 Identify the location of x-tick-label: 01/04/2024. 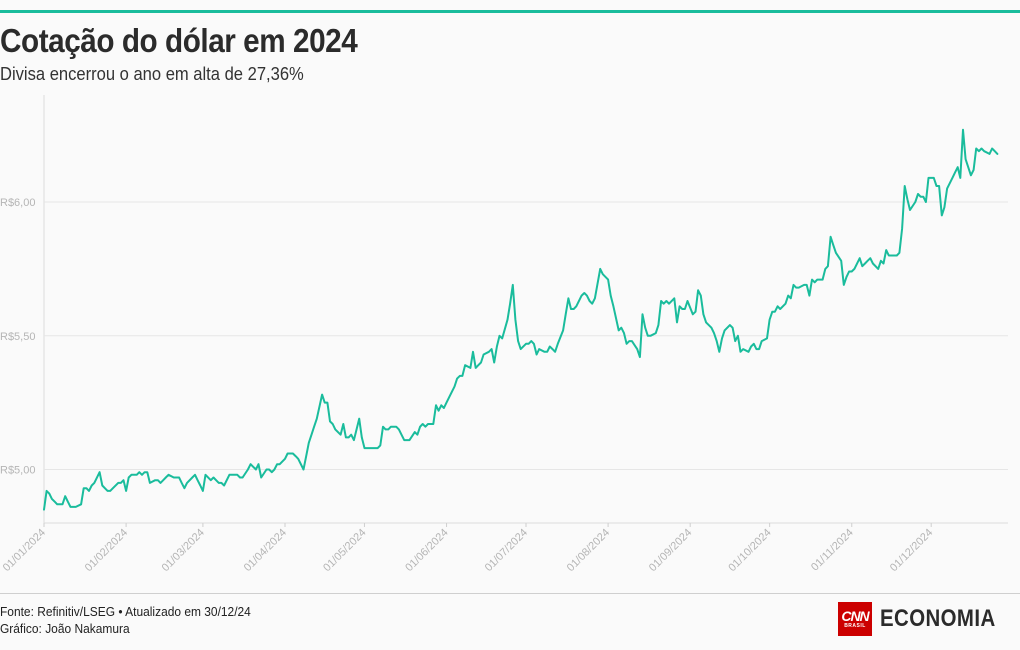
(265, 550).